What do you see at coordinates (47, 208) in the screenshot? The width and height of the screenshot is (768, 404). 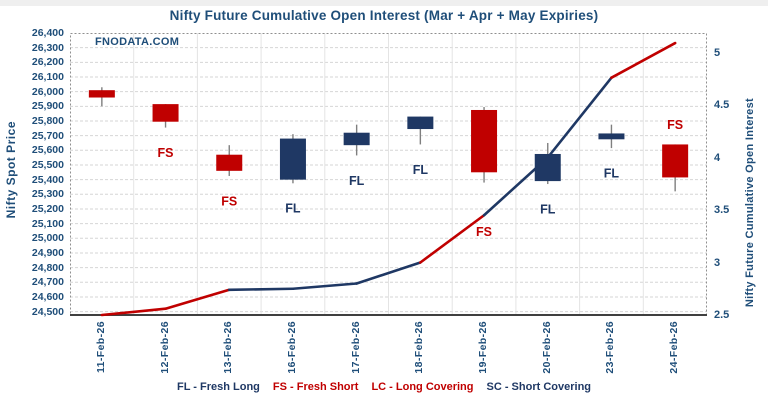 I see `left-axis-tick: 25,200` at bounding box center [47, 208].